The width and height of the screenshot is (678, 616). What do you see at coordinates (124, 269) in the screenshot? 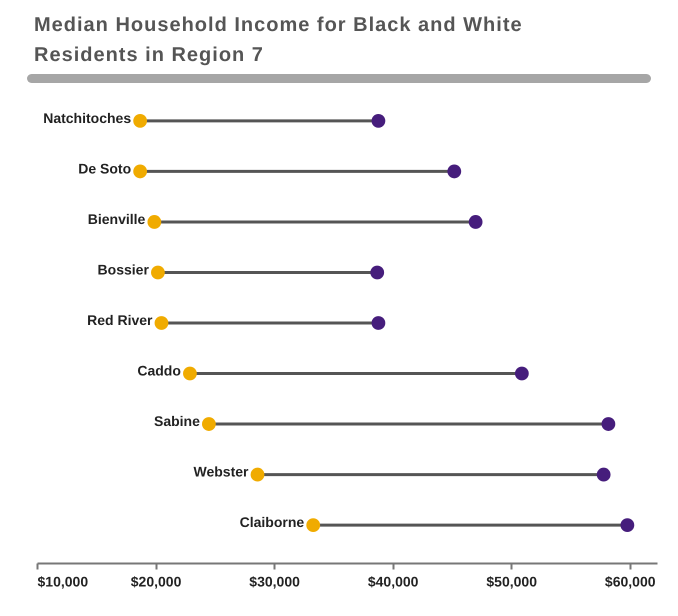
I see `y-tick-label: Bossier` at bounding box center [124, 269].